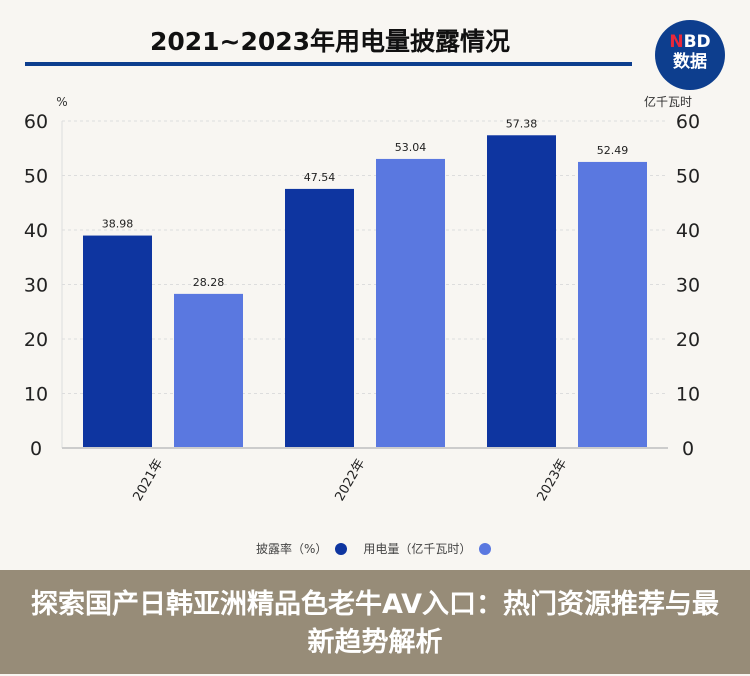 The height and width of the screenshot is (676, 750). I want to click on y-tick-left: 30, so click(36, 286).